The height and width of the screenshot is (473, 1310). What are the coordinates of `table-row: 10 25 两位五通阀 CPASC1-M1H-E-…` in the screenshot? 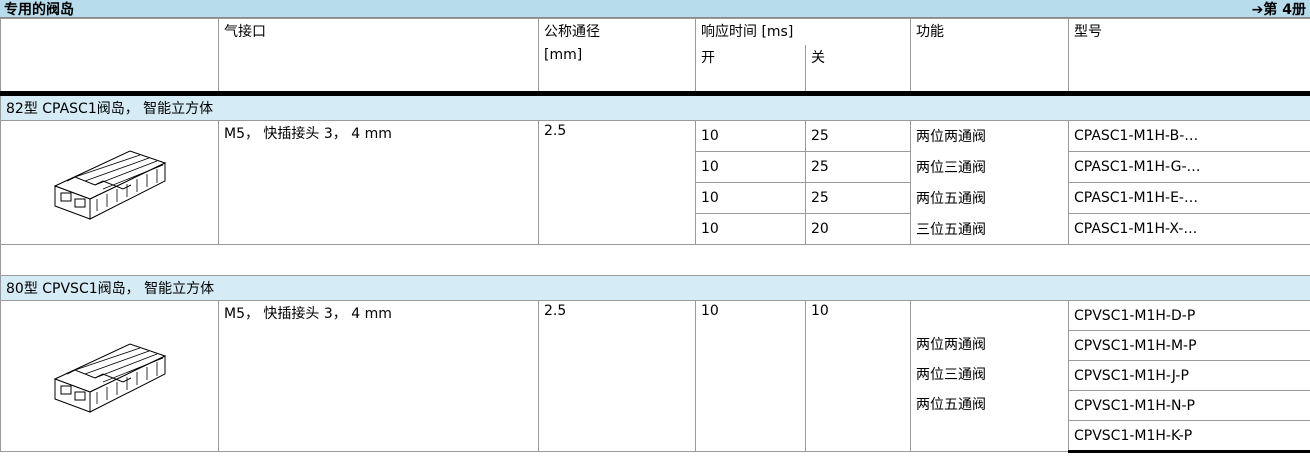 It's located at (655, 198).